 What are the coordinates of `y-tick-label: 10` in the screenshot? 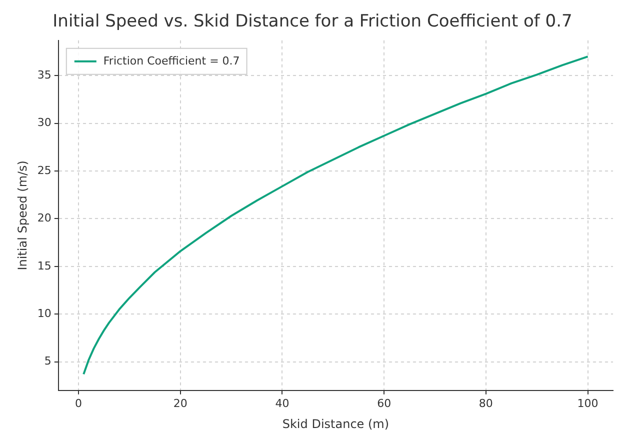 It's located at (44, 313).